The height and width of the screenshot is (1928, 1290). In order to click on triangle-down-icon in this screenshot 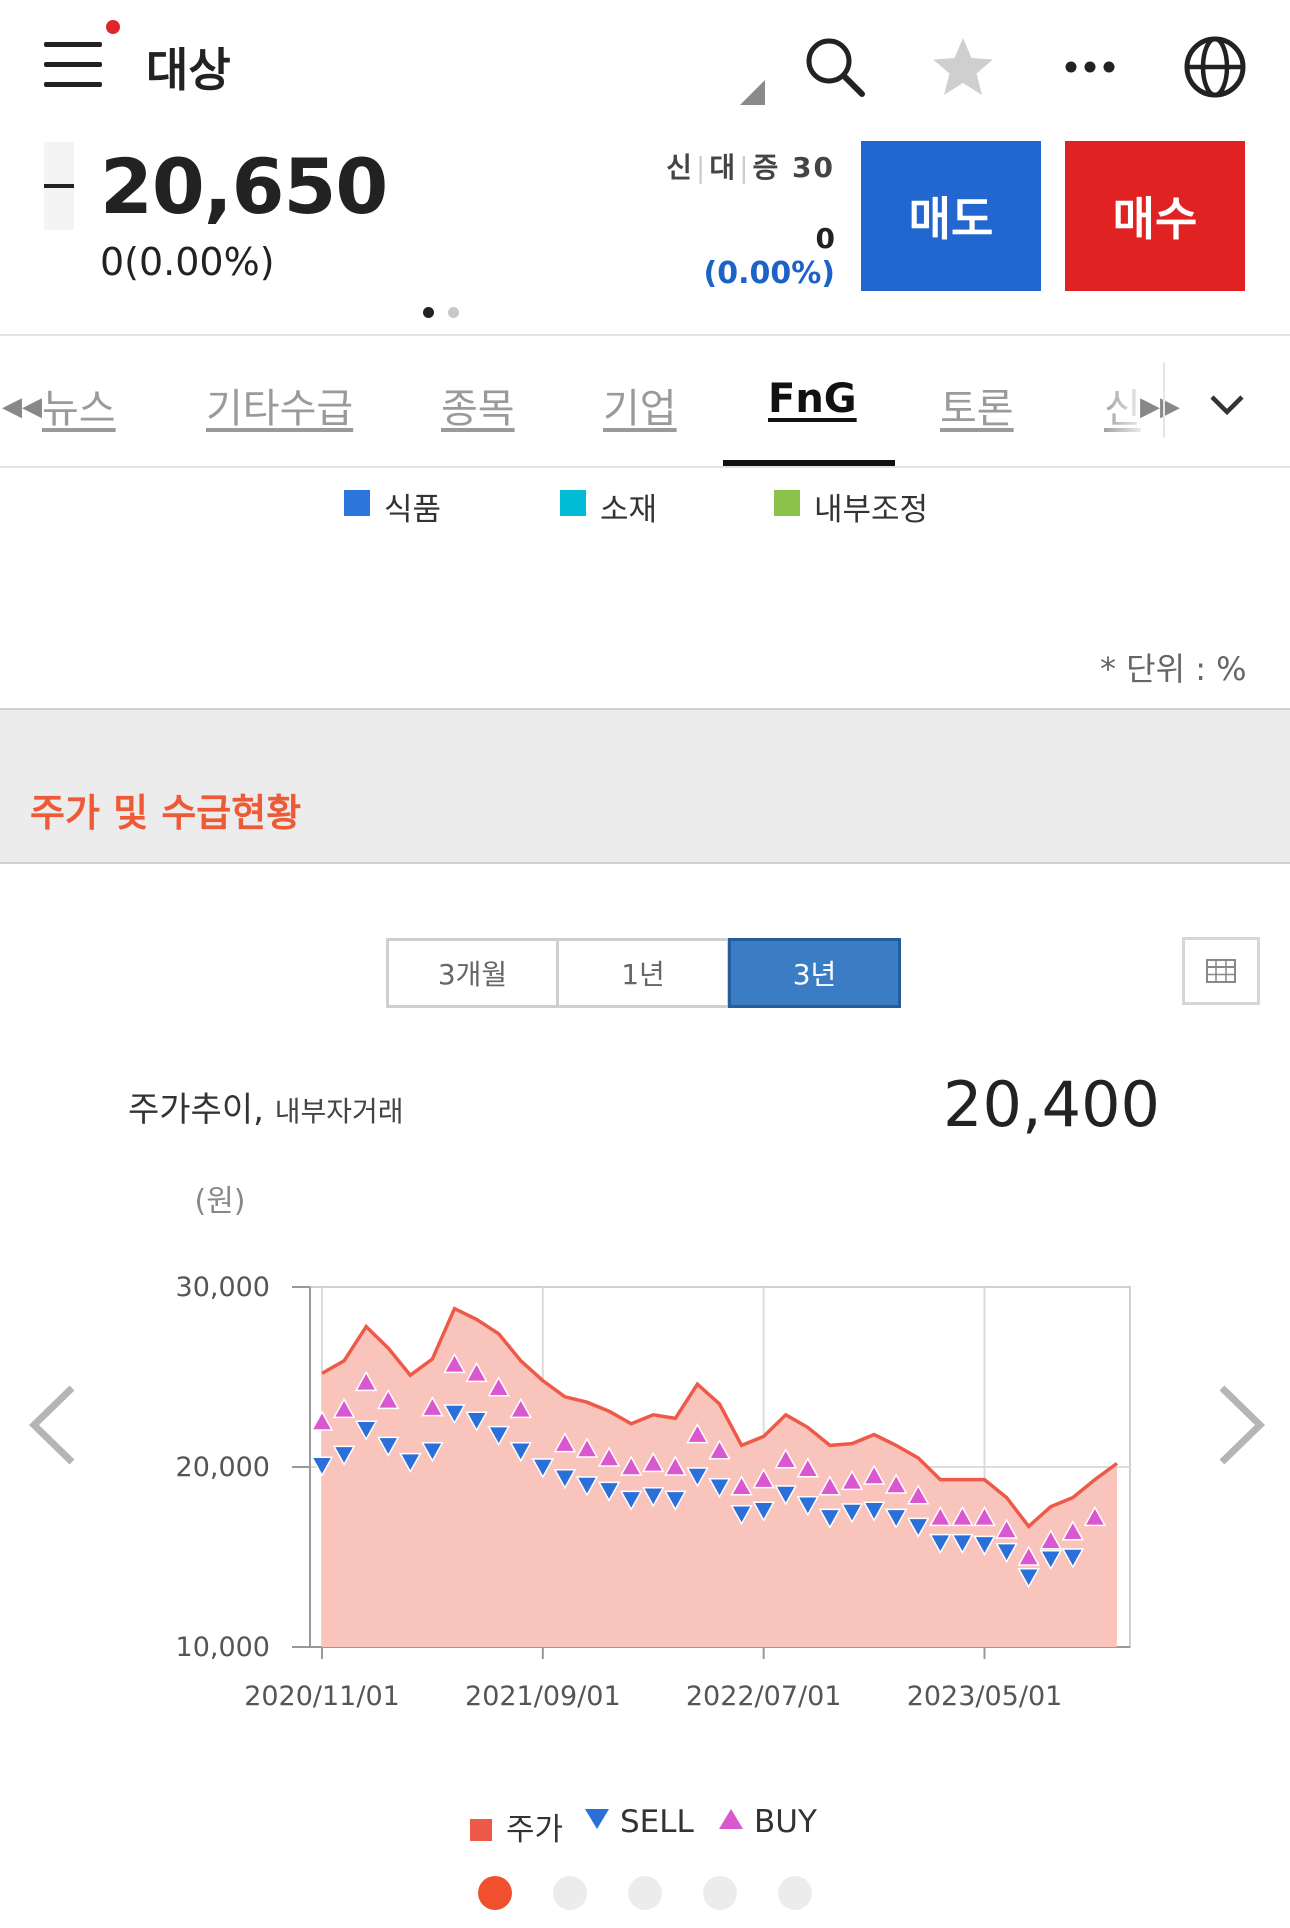, I will do `click(597, 1819)`.